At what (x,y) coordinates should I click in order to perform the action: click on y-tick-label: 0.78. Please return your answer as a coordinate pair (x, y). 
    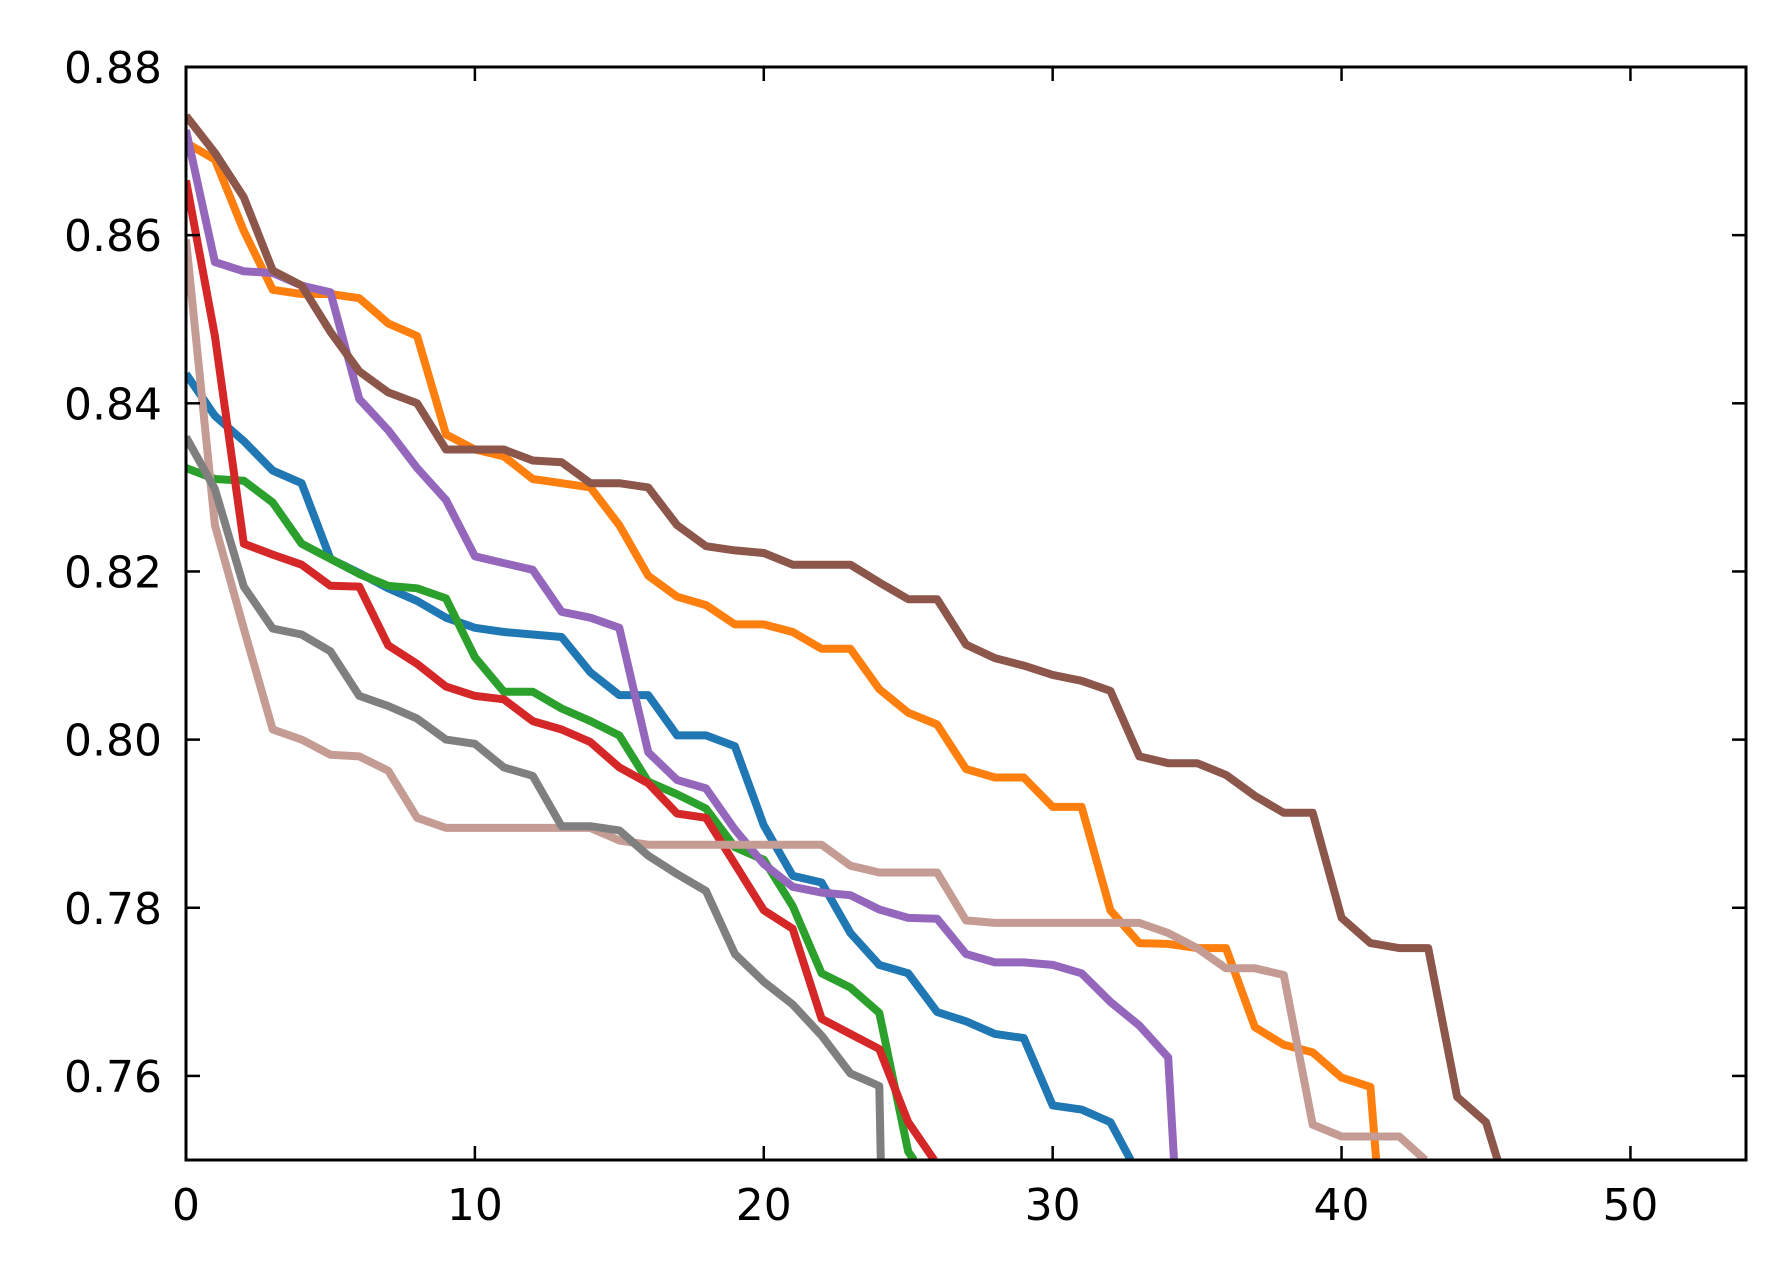
    Looking at the image, I should click on (113, 909).